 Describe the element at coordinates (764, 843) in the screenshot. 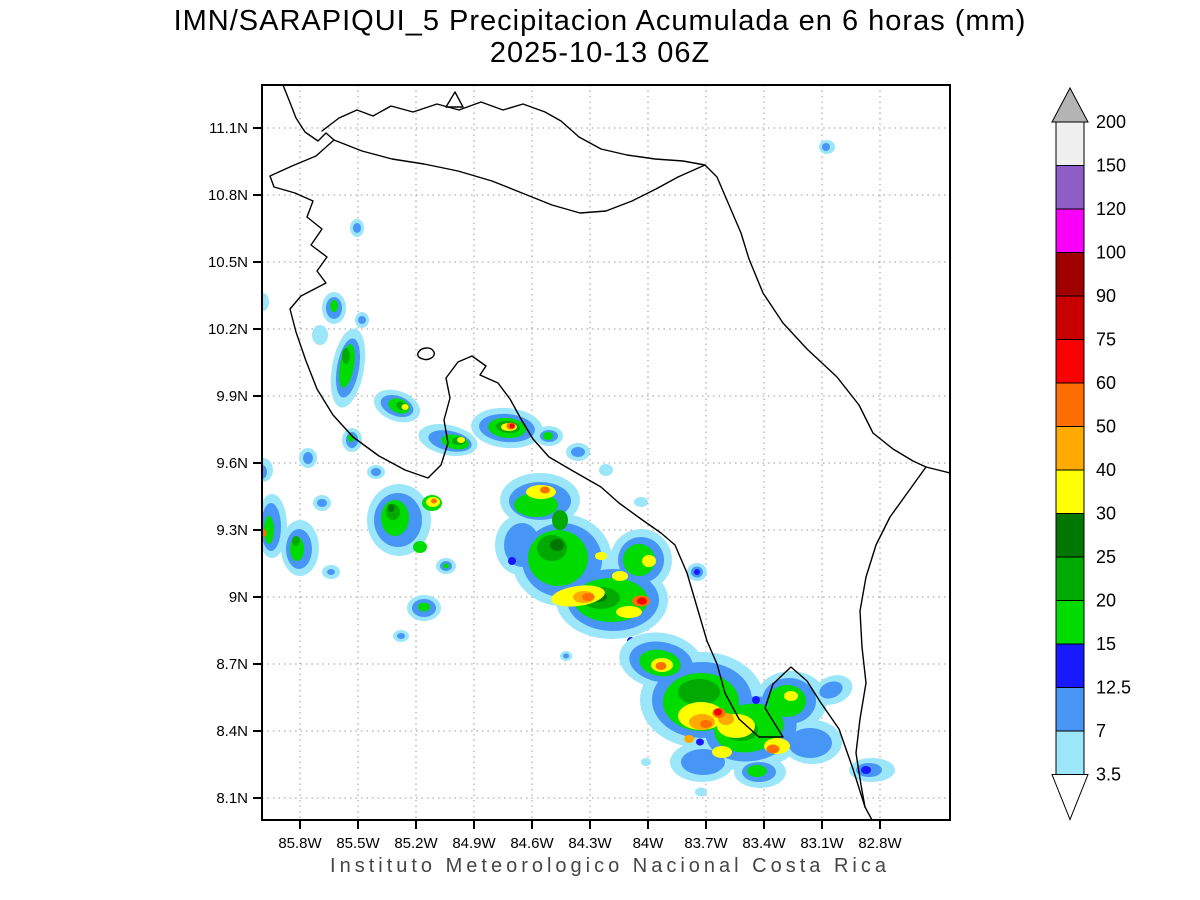

I see `lon-tick-label: 83.4W` at that location.